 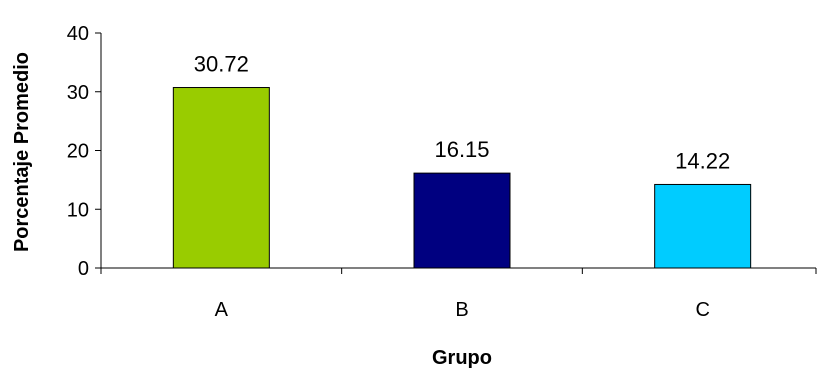 I want to click on data-label-c: 14.22, so click(x=702, y=160).